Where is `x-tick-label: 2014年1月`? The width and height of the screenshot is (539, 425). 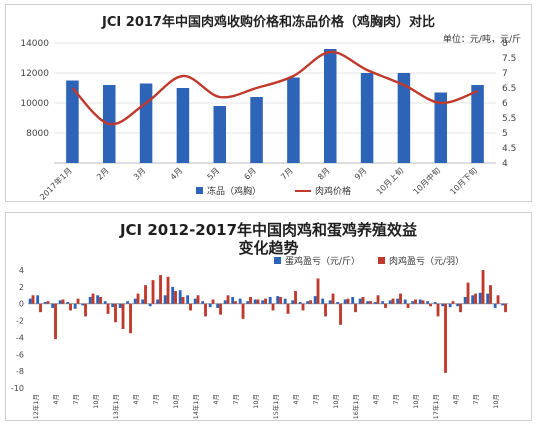 x-tick-label: 2014年1月 is located at coordinates (195, 407).